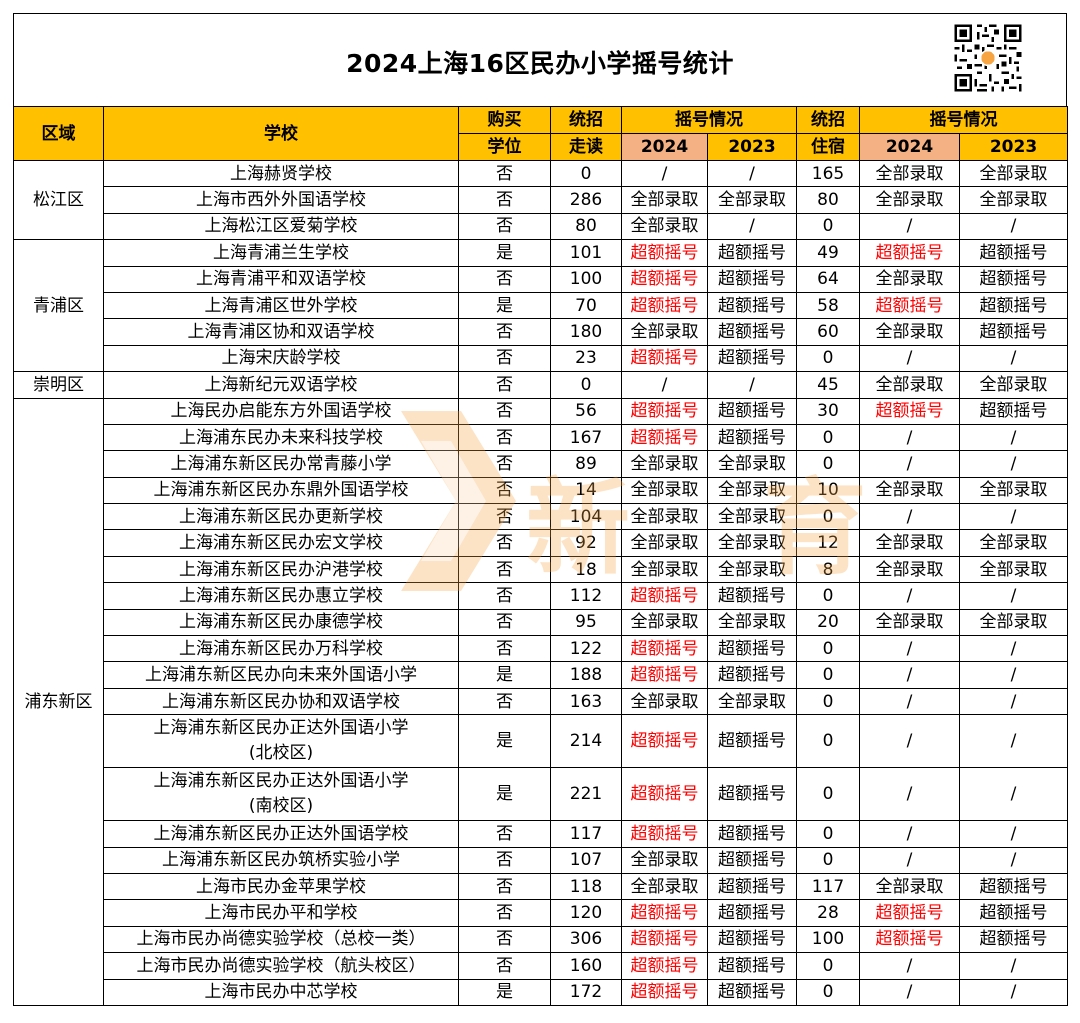  I want to click on table-row: 崇明区 上海新纪元双语学校否 0//45 全部录取 全部录取, so click(540, 385).